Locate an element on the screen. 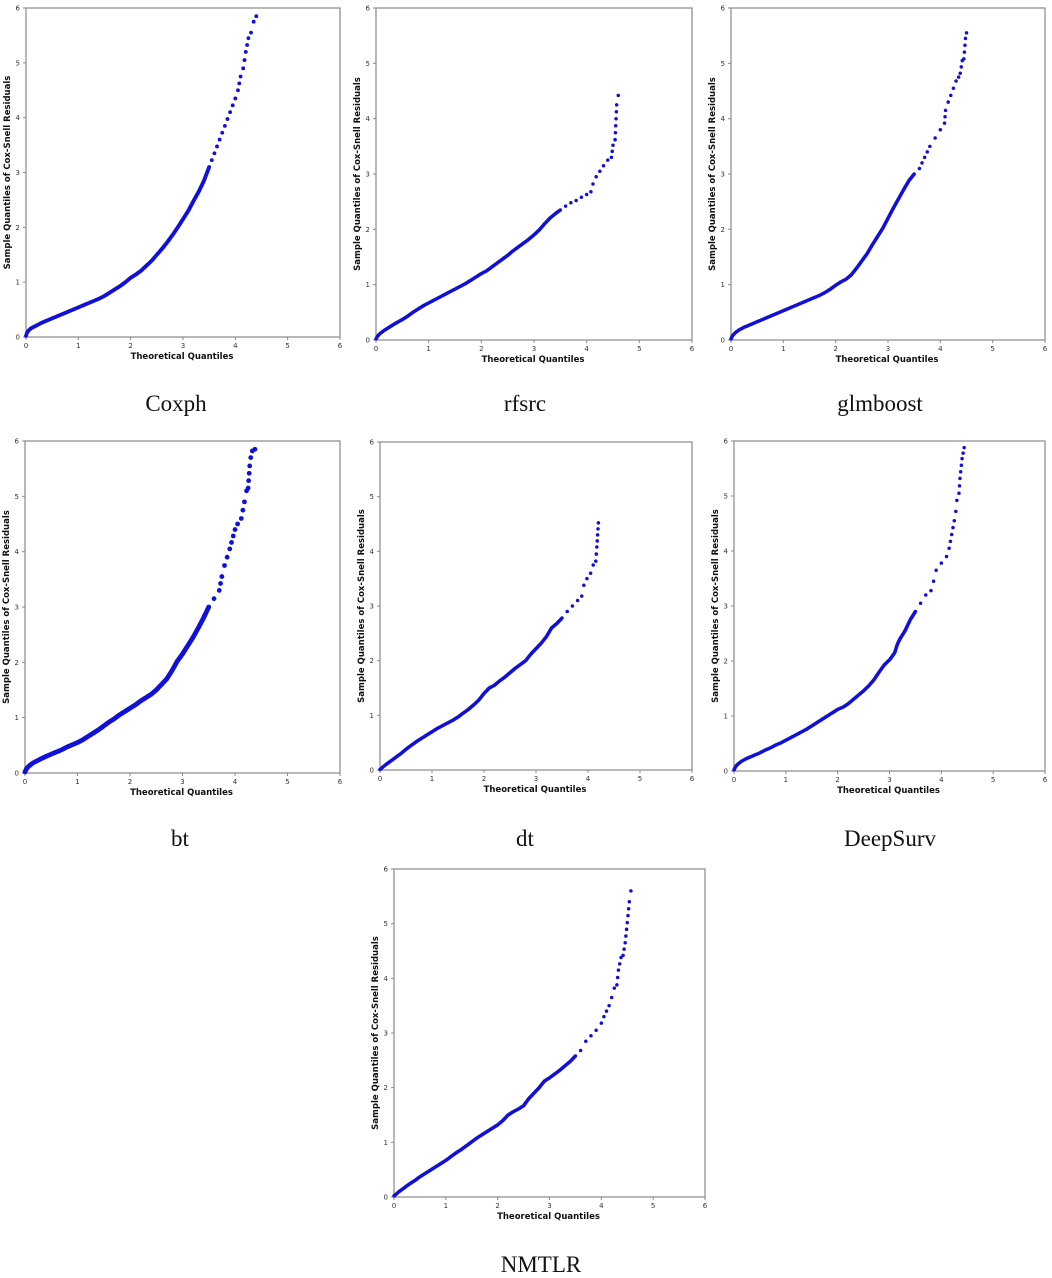 The height and width of the screenshot is (1278, 1052). caption-bt: bt is located at coordinates (180, 838).